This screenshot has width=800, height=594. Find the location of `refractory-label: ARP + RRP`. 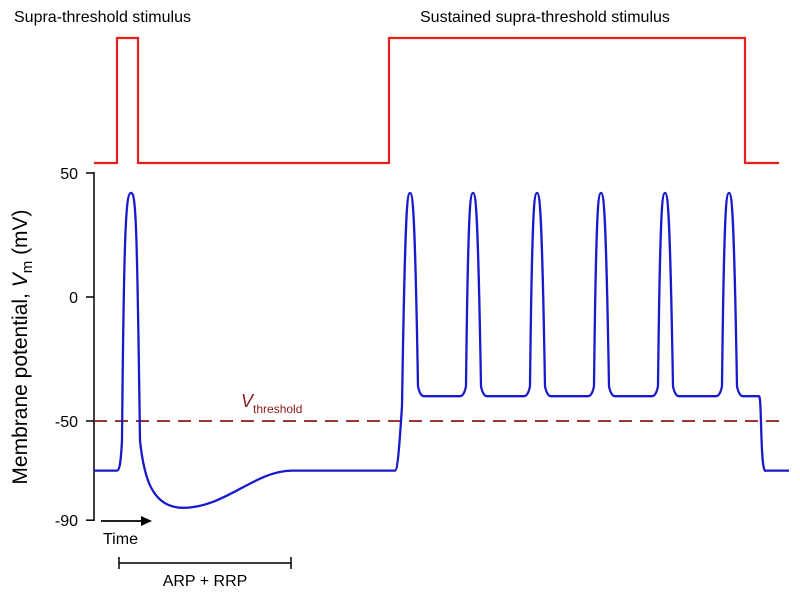

refractory-label: ARP + RRP is located at coordinates (205, 581).